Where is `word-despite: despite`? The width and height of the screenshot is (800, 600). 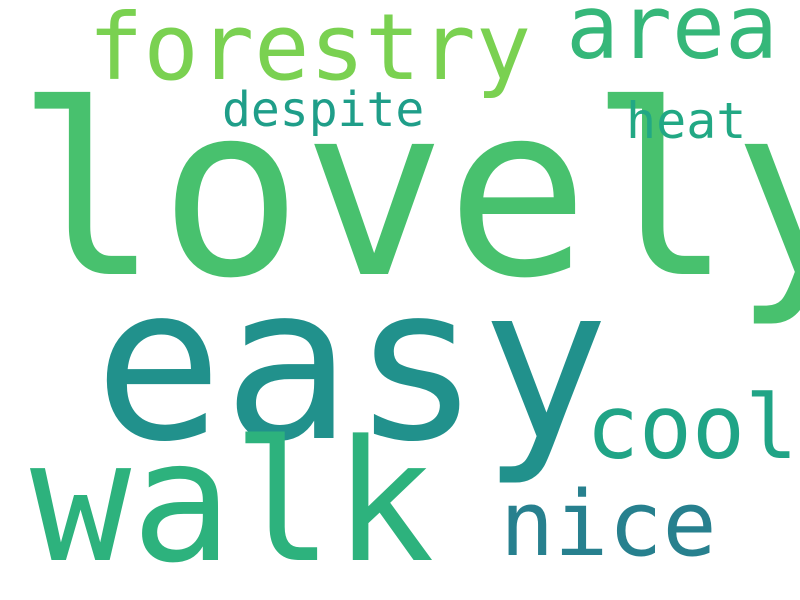
word-despite: despite is located at coordinates (323, 110).